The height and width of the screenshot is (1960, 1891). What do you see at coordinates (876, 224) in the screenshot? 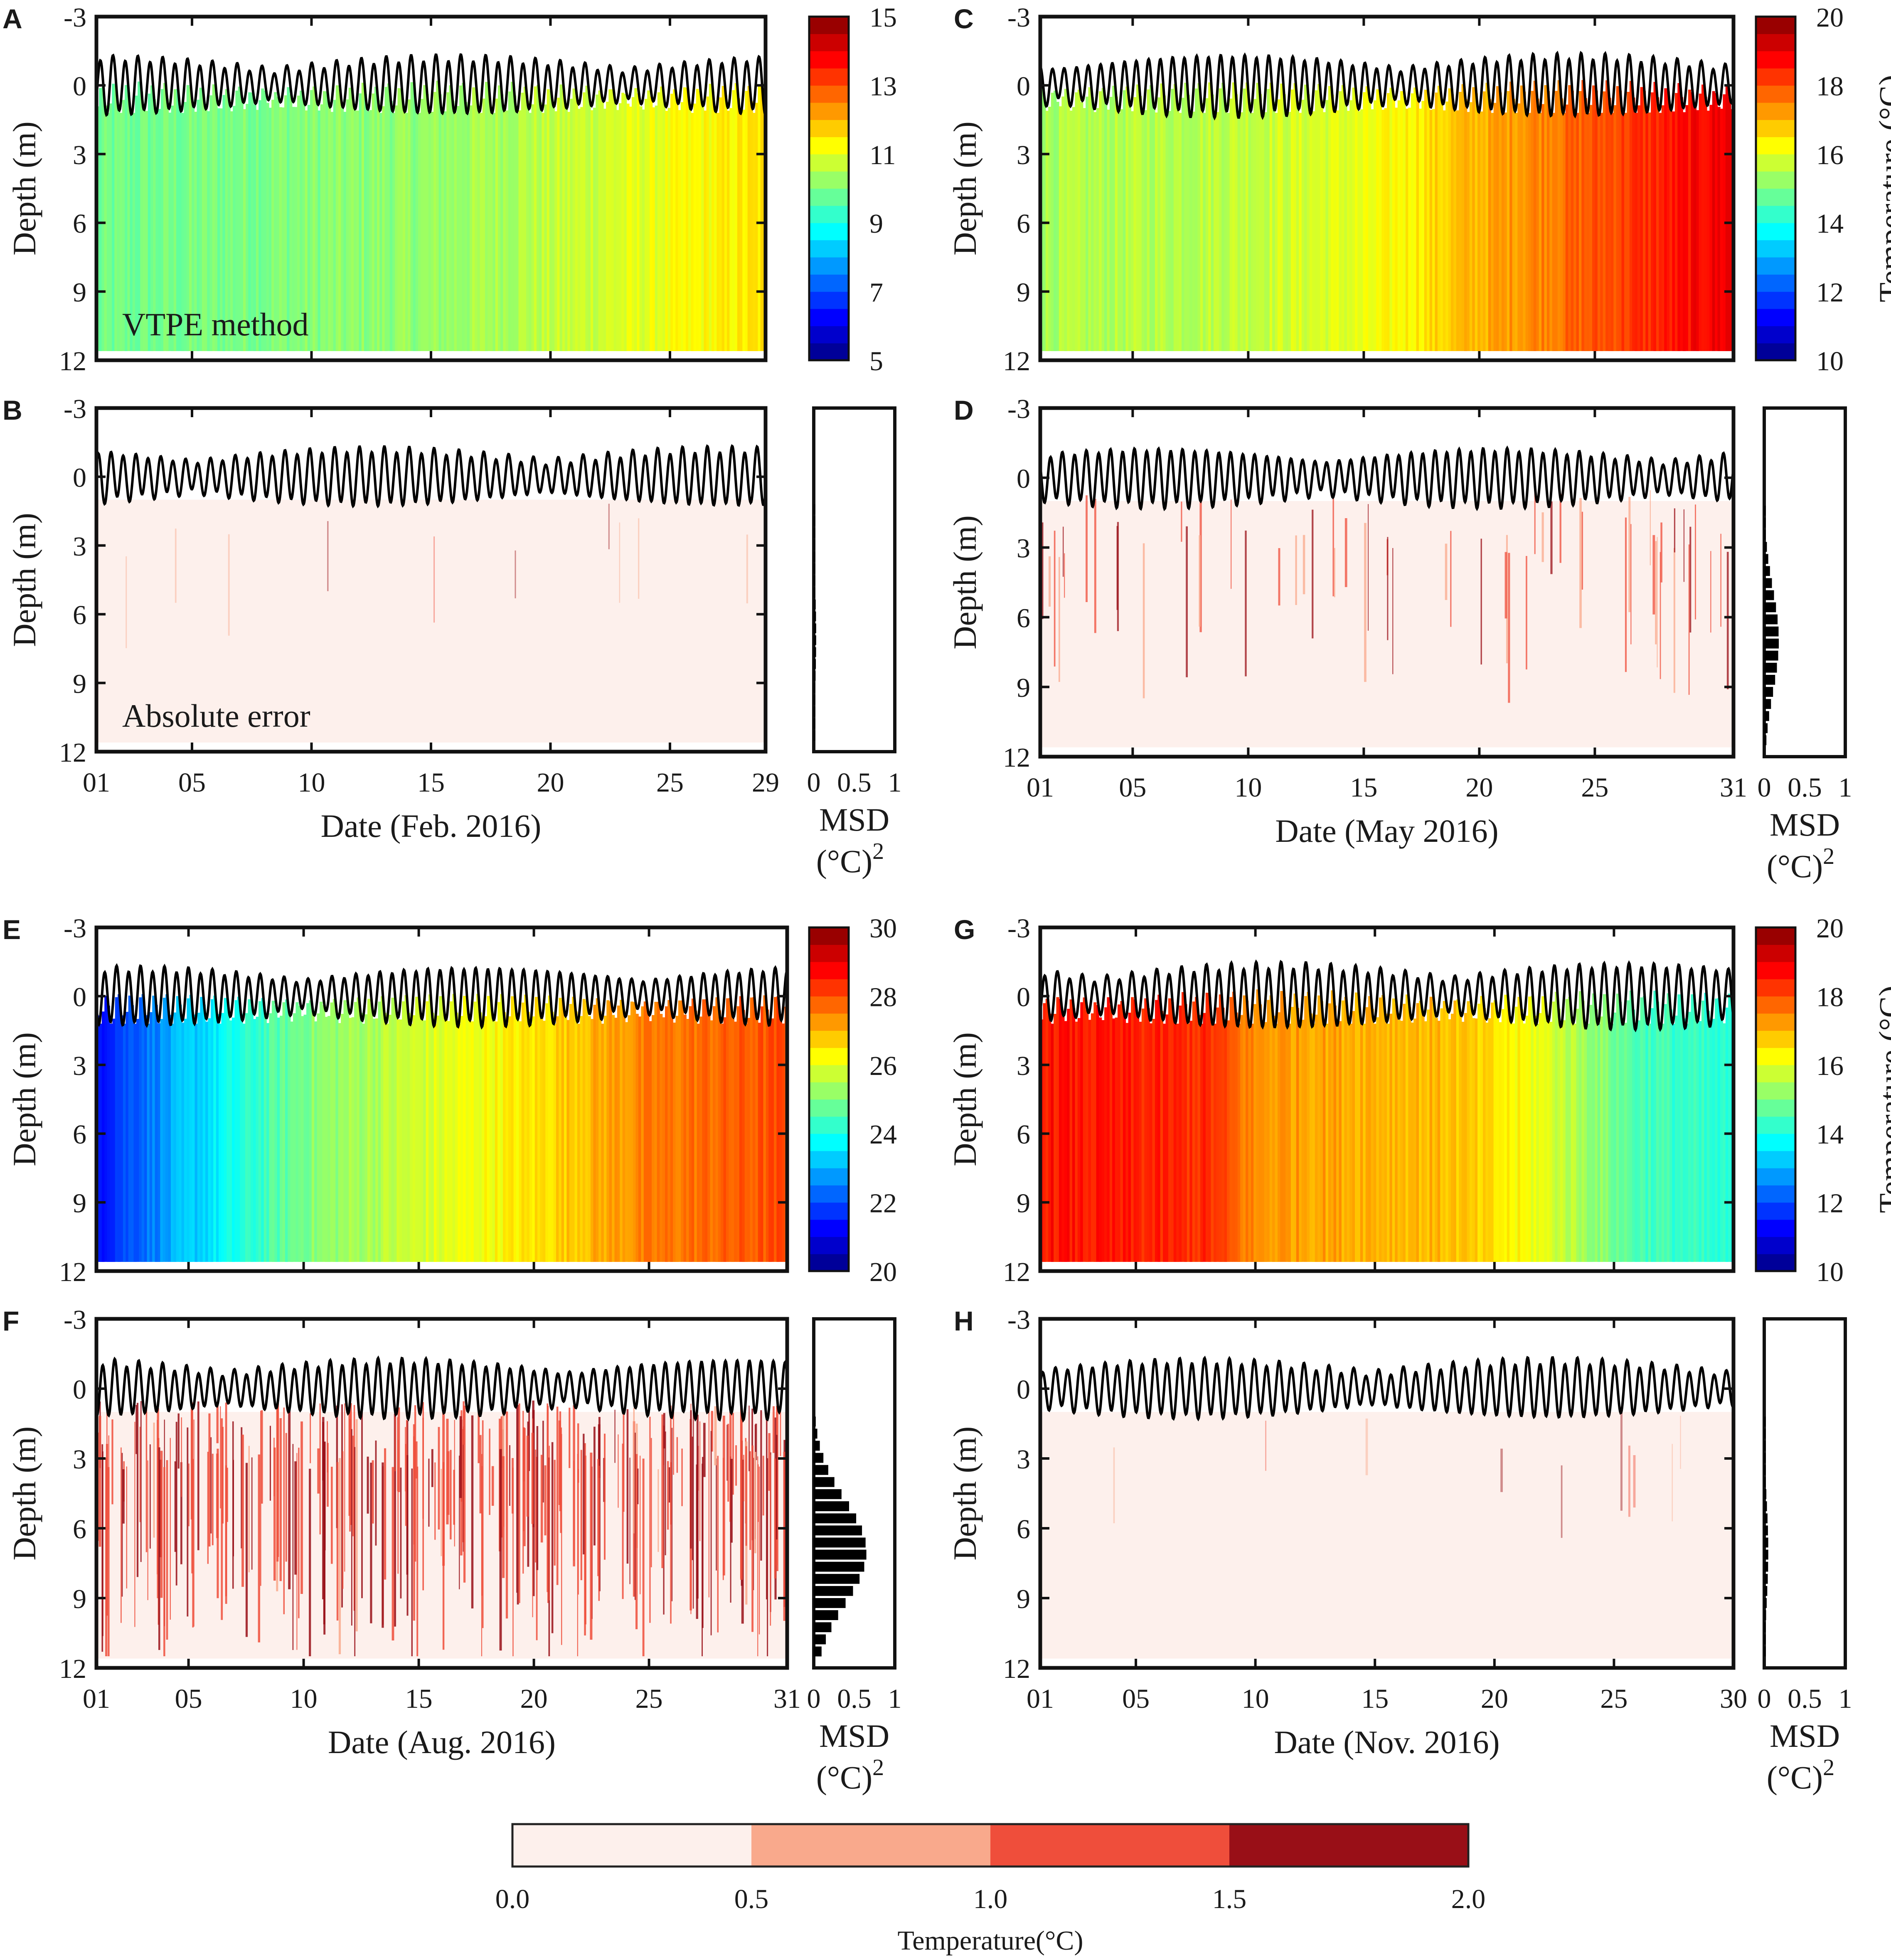
I see `colorbar-tick-label: 9` at bounding box center [876, 224].